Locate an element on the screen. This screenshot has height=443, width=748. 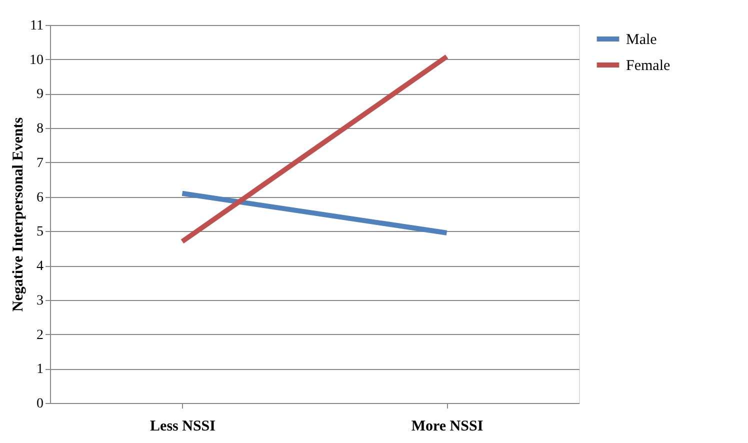
y-tick-label: 9 is located at coordinates (40, 94).